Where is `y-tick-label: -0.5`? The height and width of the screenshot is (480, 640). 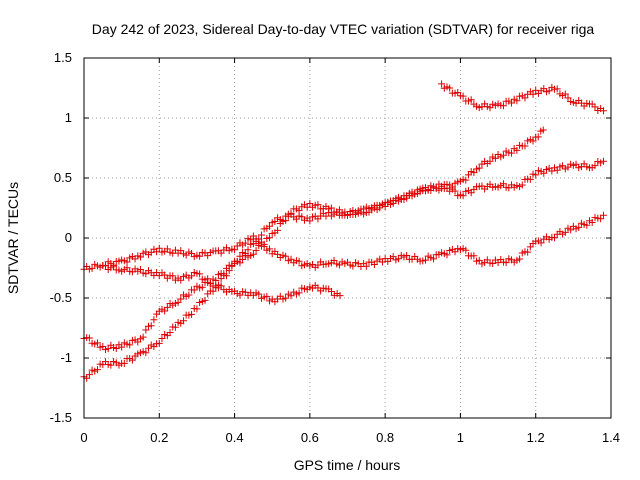
y-tick-label: -0.5 is located at coordinates (61, 297).